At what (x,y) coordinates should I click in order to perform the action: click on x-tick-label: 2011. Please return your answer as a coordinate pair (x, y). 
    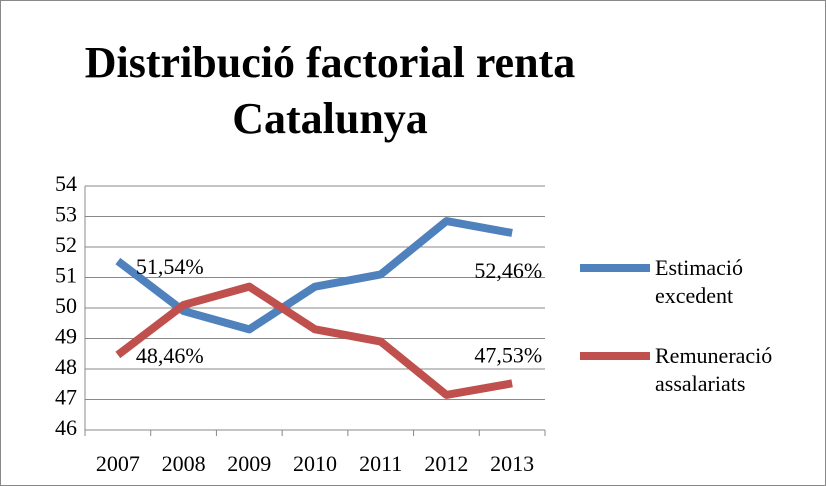
    Looking at the image, I should click on (380, 463).